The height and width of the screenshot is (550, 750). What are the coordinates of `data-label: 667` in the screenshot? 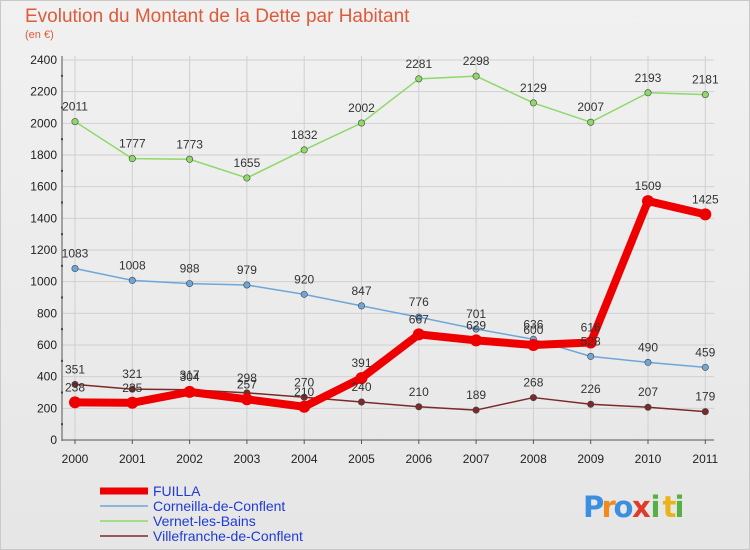 It's located at (419, 319).